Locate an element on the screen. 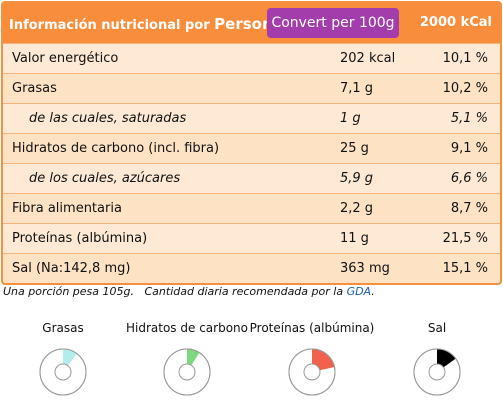 Image resolution: width=503 pixels, height=418 pixels. cell-amount: 2,2 g is located at coordinates (357, 208).